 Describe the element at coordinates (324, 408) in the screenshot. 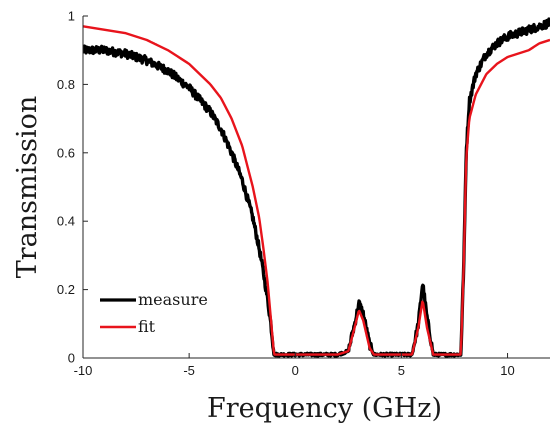

I see `x-axis-title: Frequency (GHz)` at that location.